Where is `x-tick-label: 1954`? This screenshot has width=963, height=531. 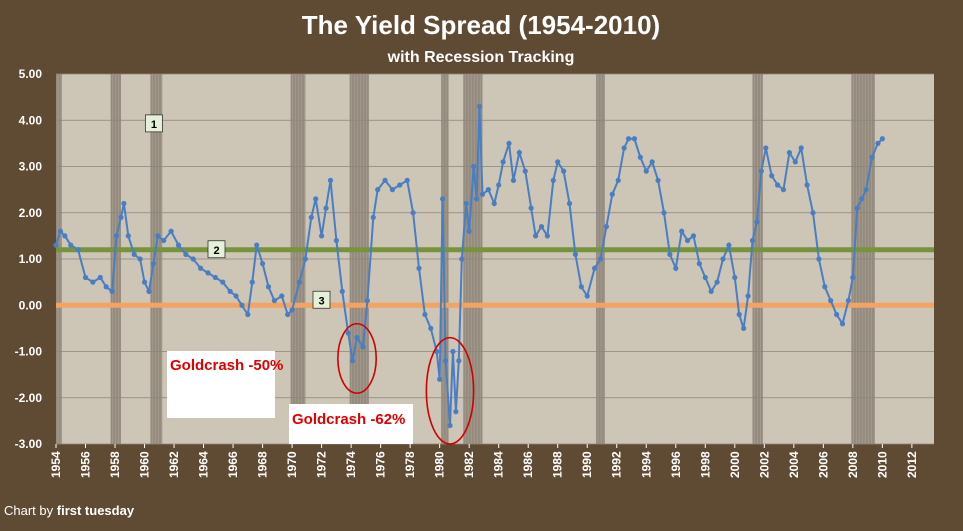 x-tick-label: 1954 is located at coordinates (56, 464).